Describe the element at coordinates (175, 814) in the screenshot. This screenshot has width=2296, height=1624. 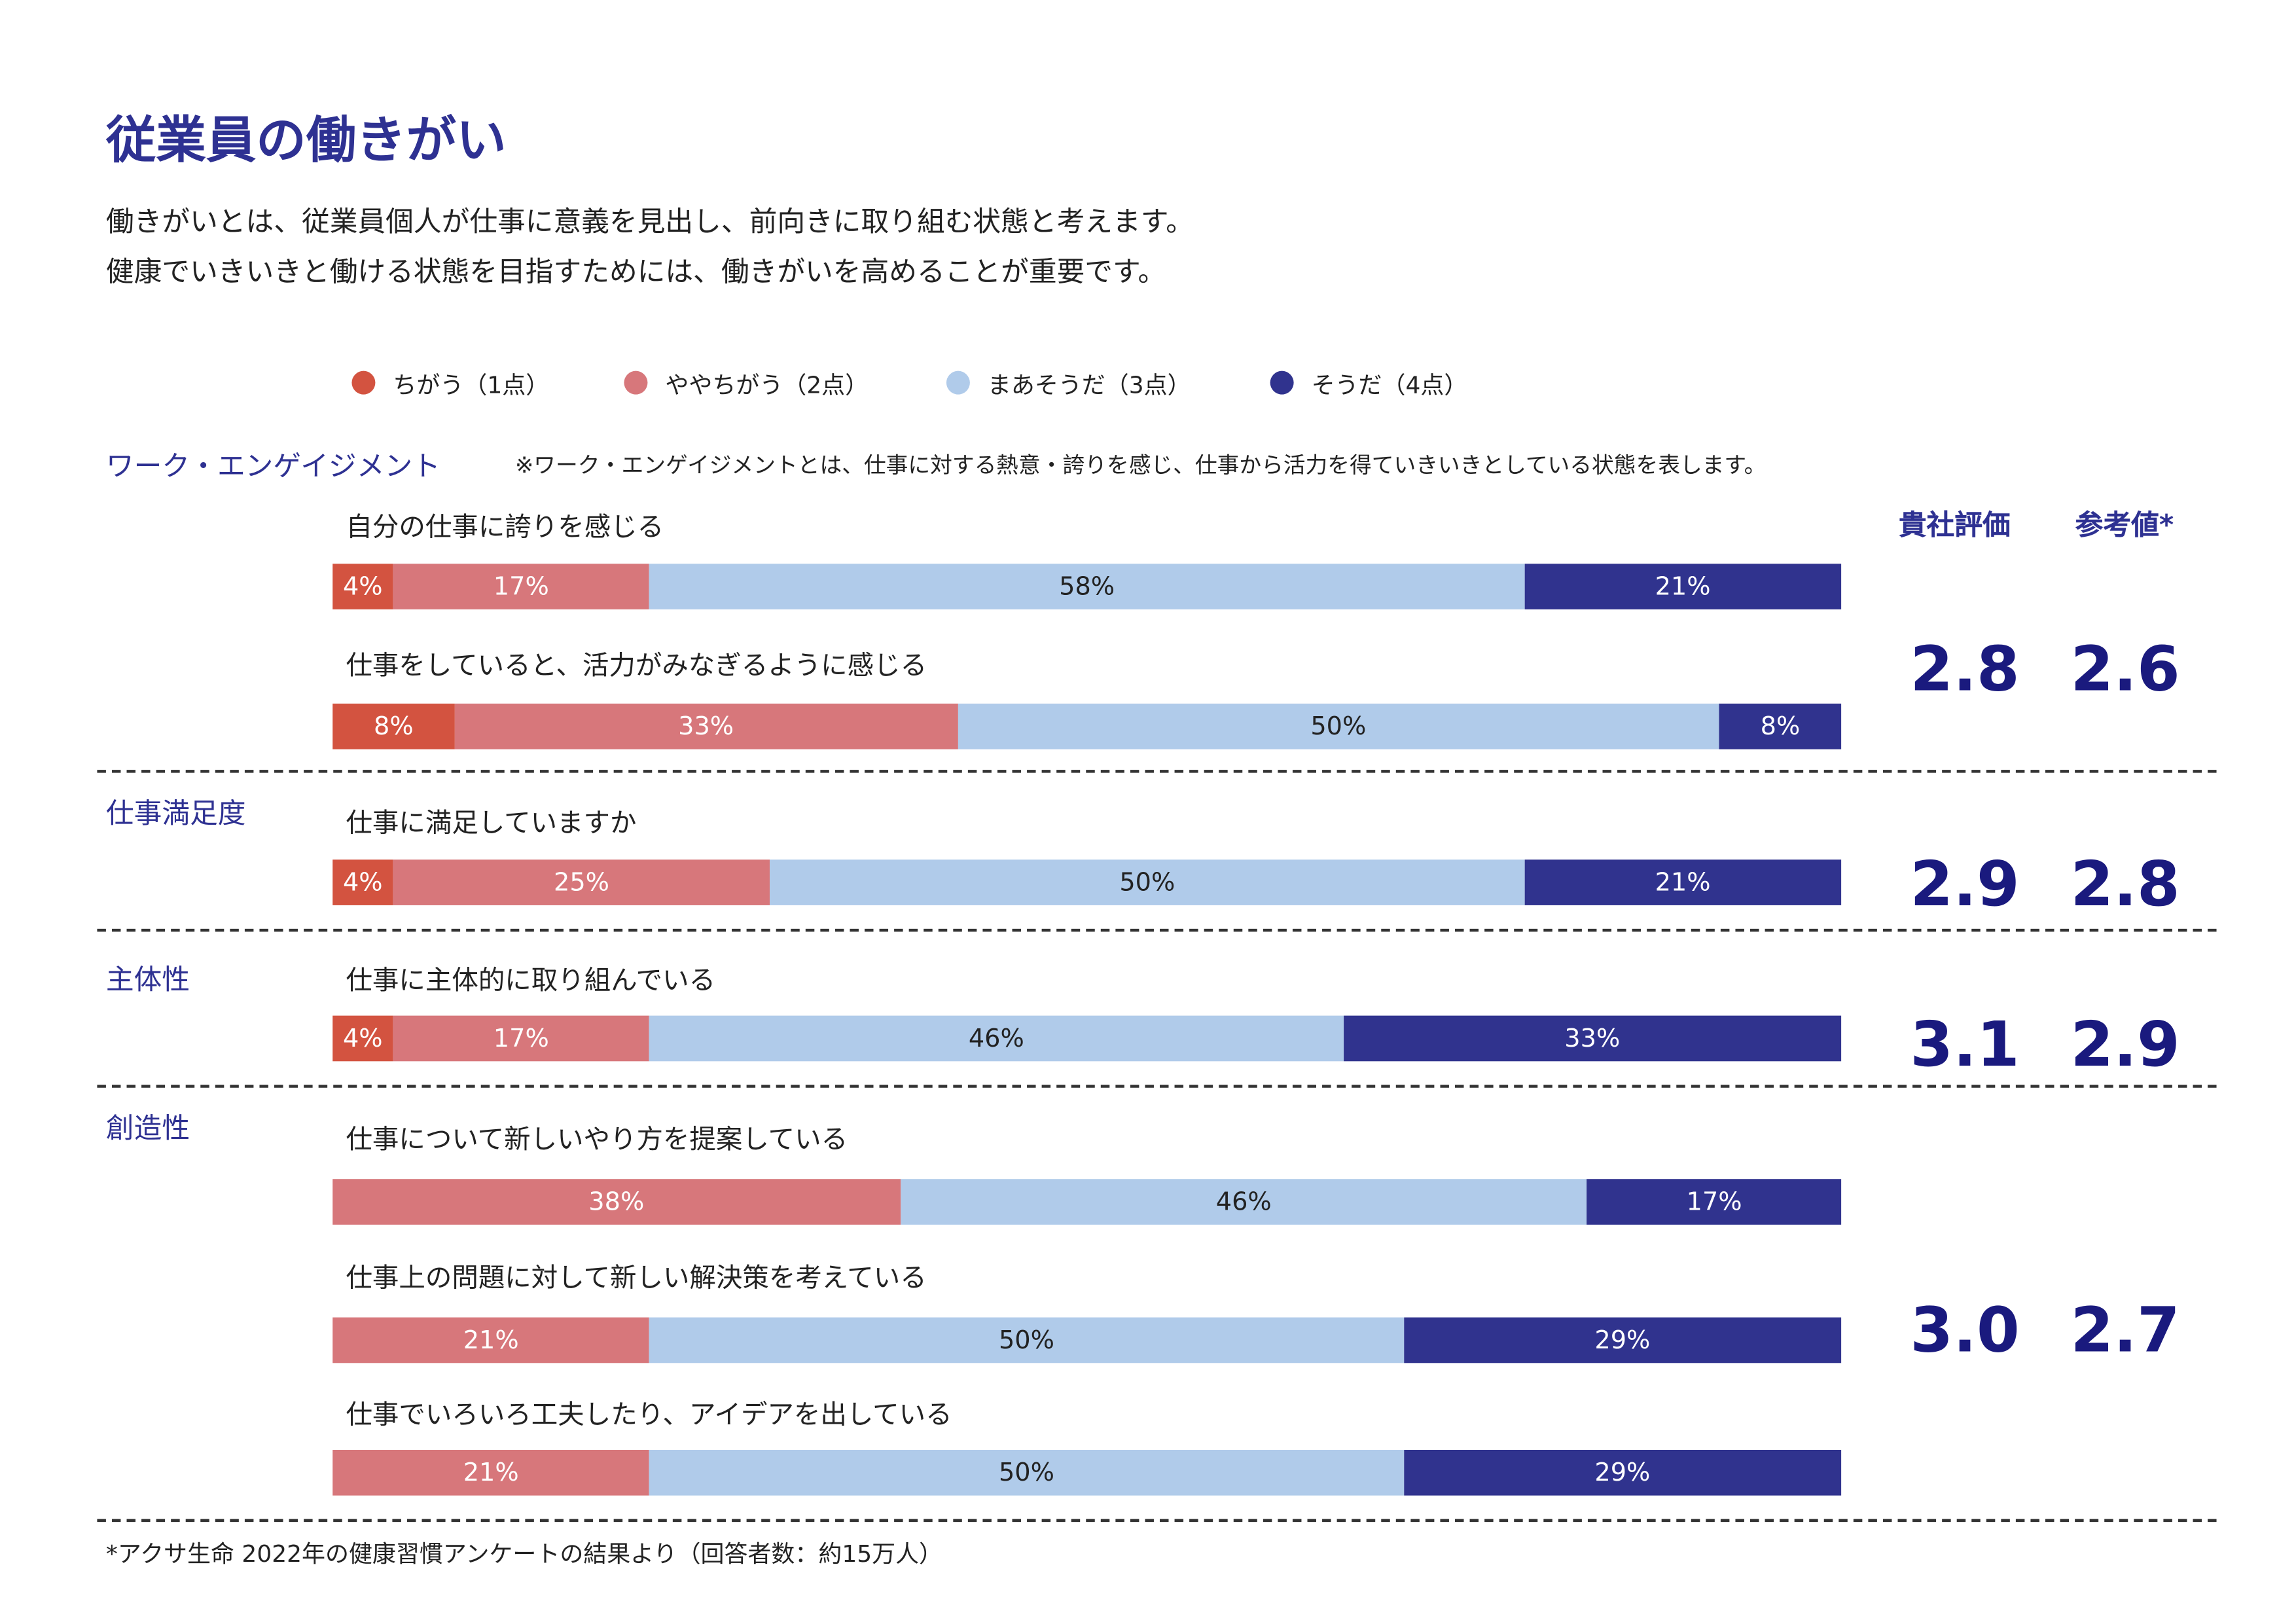
I see `section-label: 仕事満足度` at that location.